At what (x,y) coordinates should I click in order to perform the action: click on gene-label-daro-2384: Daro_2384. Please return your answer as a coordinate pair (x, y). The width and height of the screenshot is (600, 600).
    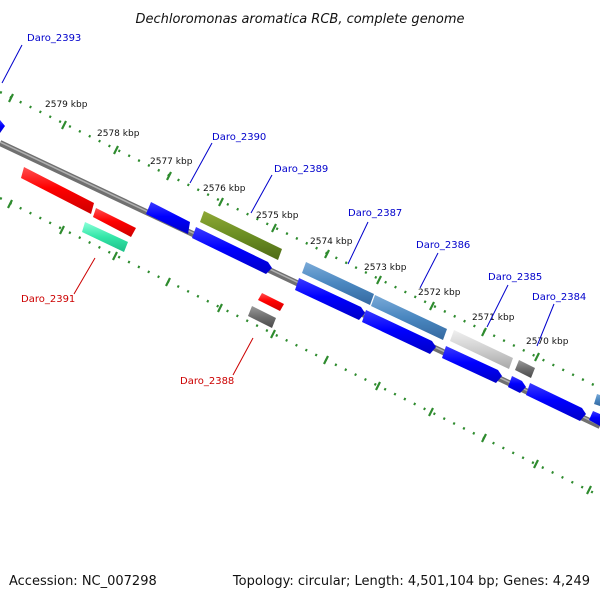
    Looking at the image, I should click on (559, 297).